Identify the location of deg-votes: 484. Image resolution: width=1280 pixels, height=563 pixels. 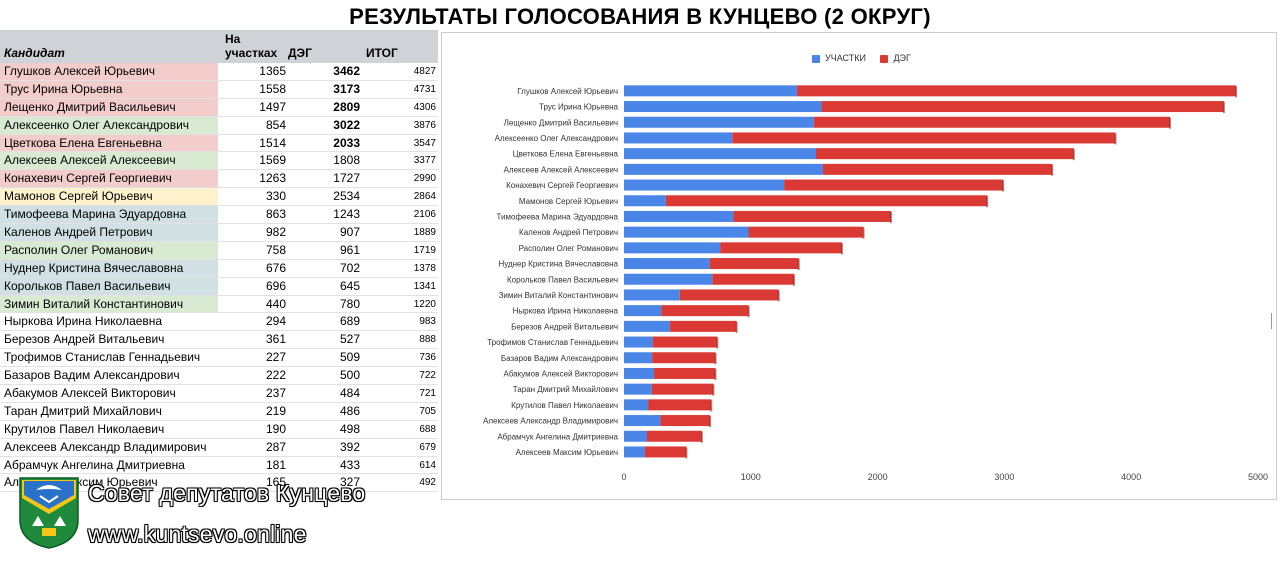
(349, 393).